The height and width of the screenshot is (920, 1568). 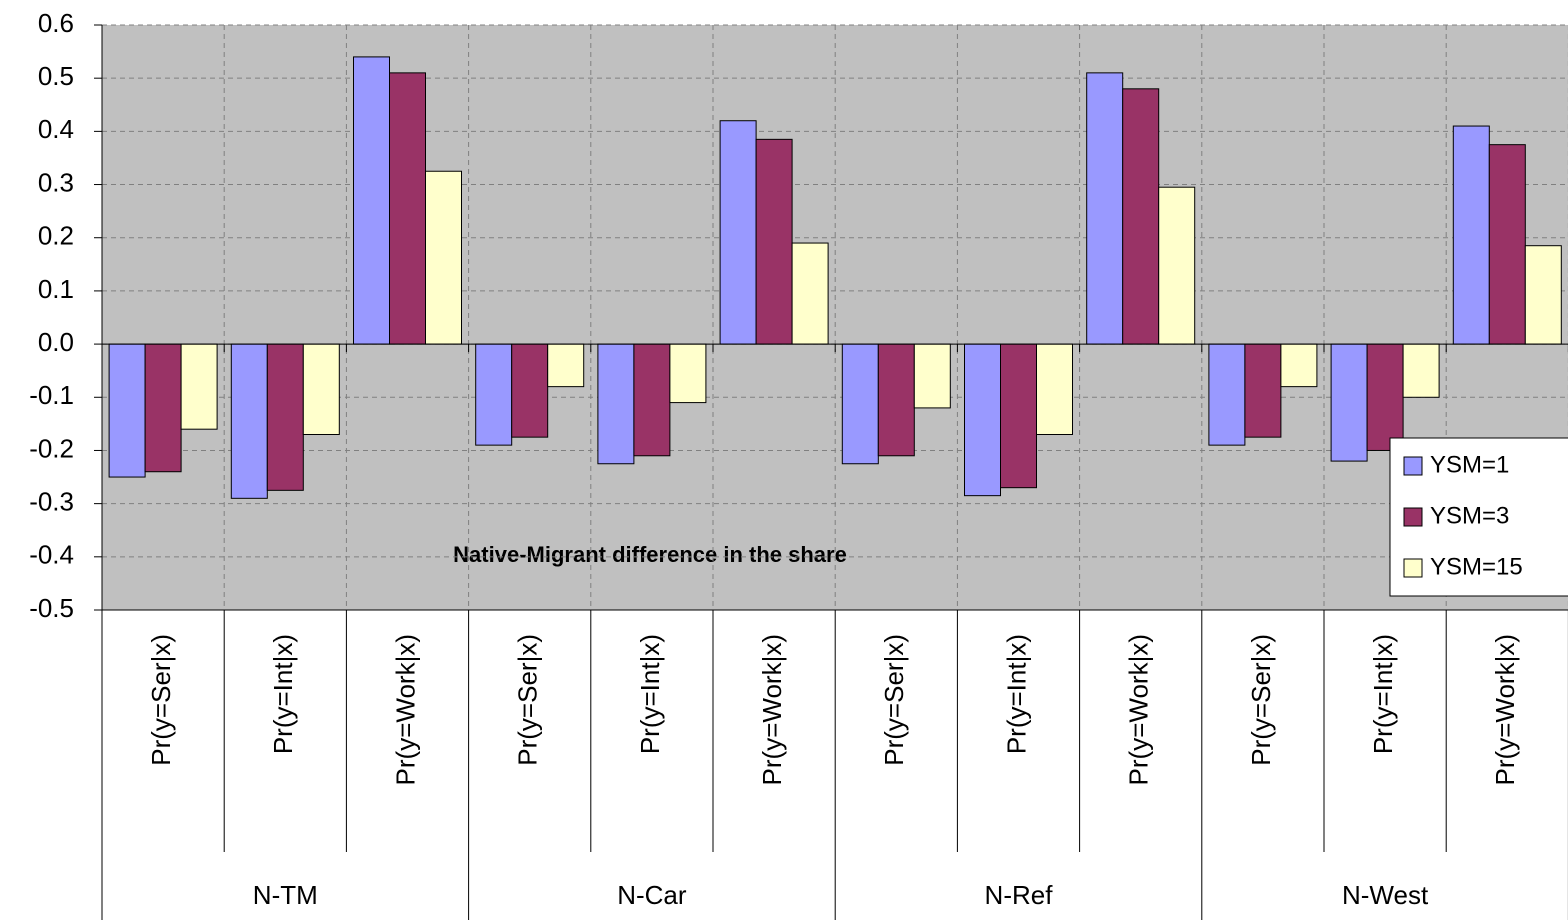 I want to click on y-tick-label: -0.3, so click(x=51, y=502).